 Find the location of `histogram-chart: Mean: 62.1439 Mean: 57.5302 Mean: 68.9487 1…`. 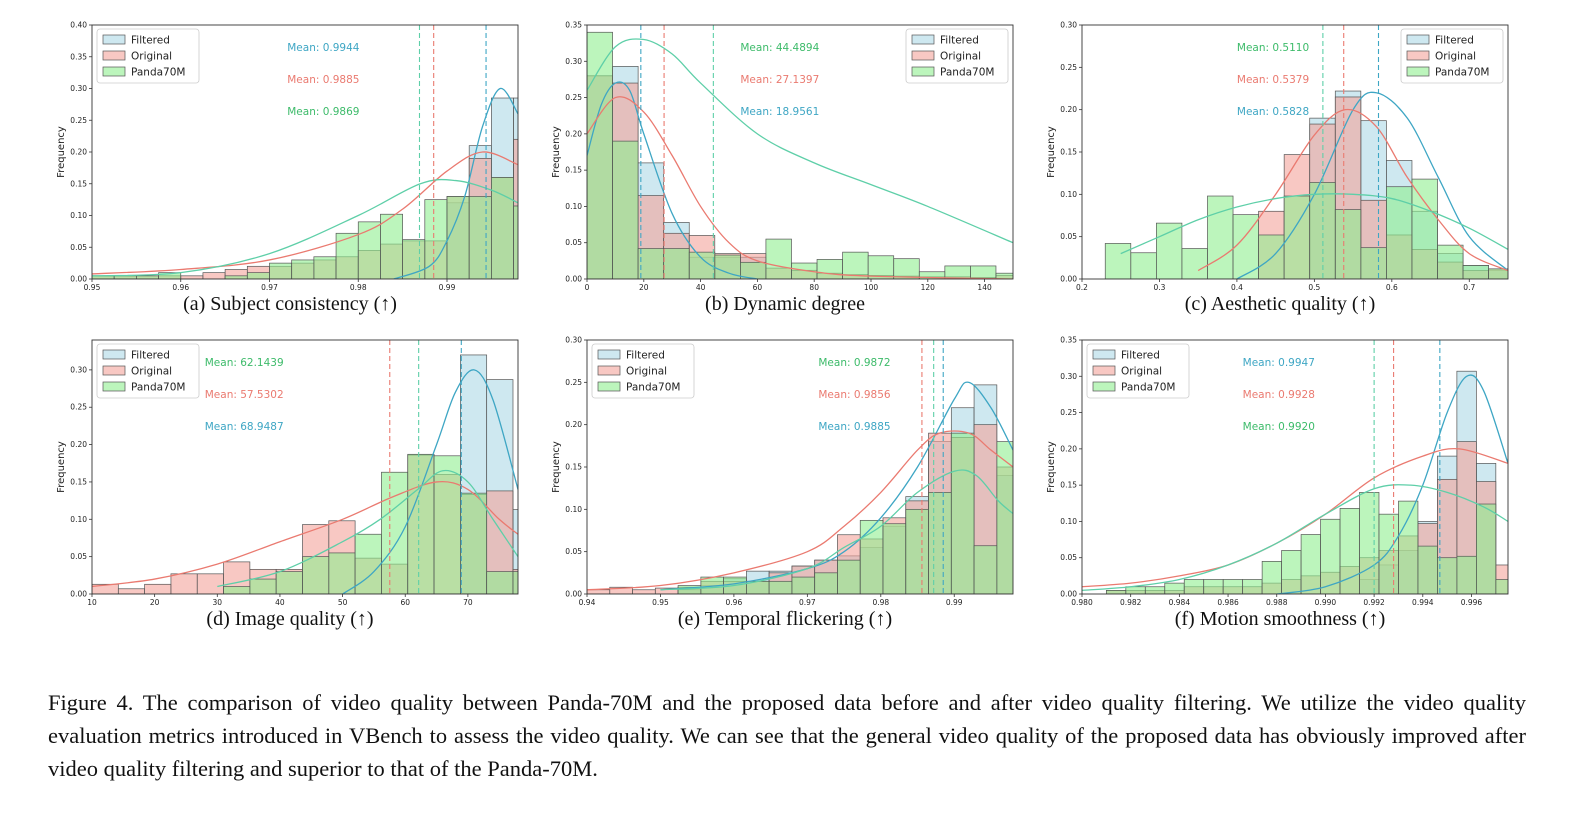

histogram-chart: Mean: 62.1439 Mean: 57.5302 Mean: 68.9487 1… is located at coordinates (287, 473).